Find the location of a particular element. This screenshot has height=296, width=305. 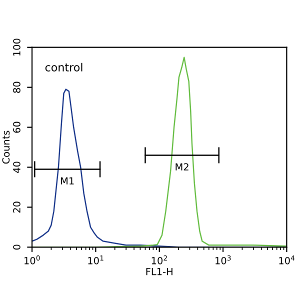

y-tick-label: 100 is located at coordinates (16, 47).